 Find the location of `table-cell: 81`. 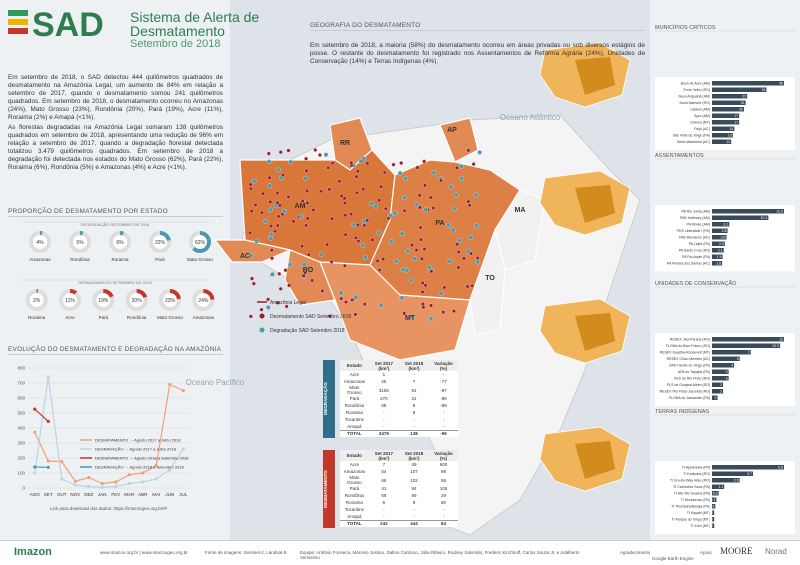

table-cell: 81 is located at coordinates (414, 390).